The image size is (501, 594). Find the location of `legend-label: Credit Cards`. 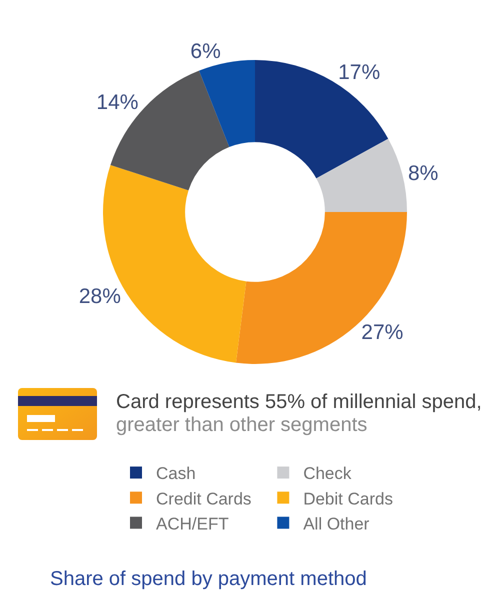

legend-label: Credit Cards is located at coordinates (204, 498).